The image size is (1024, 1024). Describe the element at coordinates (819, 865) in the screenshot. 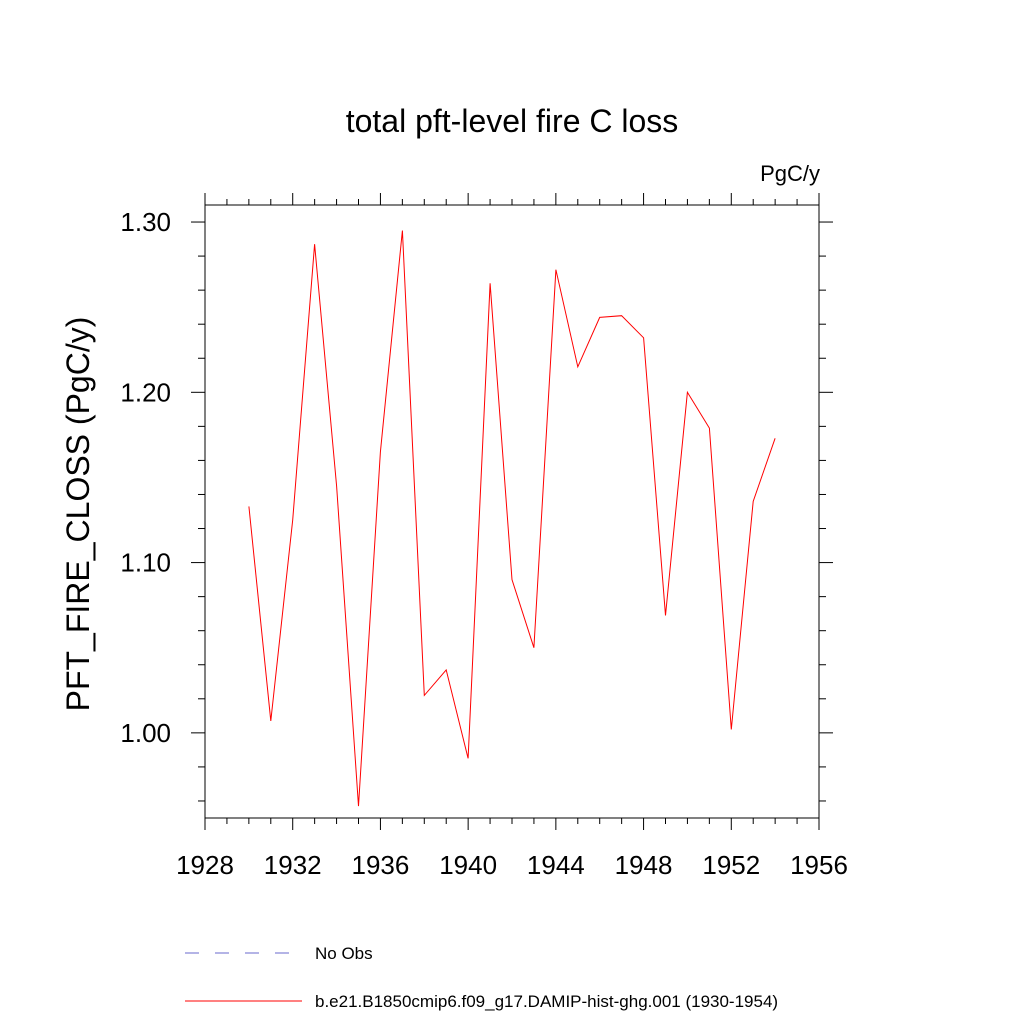

I see `x-tick-label: 1956` at that location.